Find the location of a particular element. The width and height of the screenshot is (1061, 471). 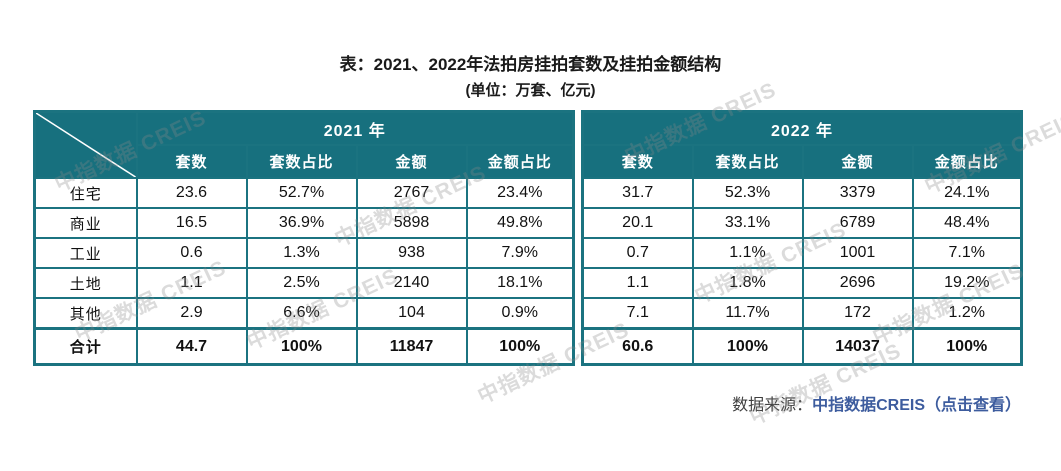

cell-2022: 6789 is located at coordinates (857, 223).